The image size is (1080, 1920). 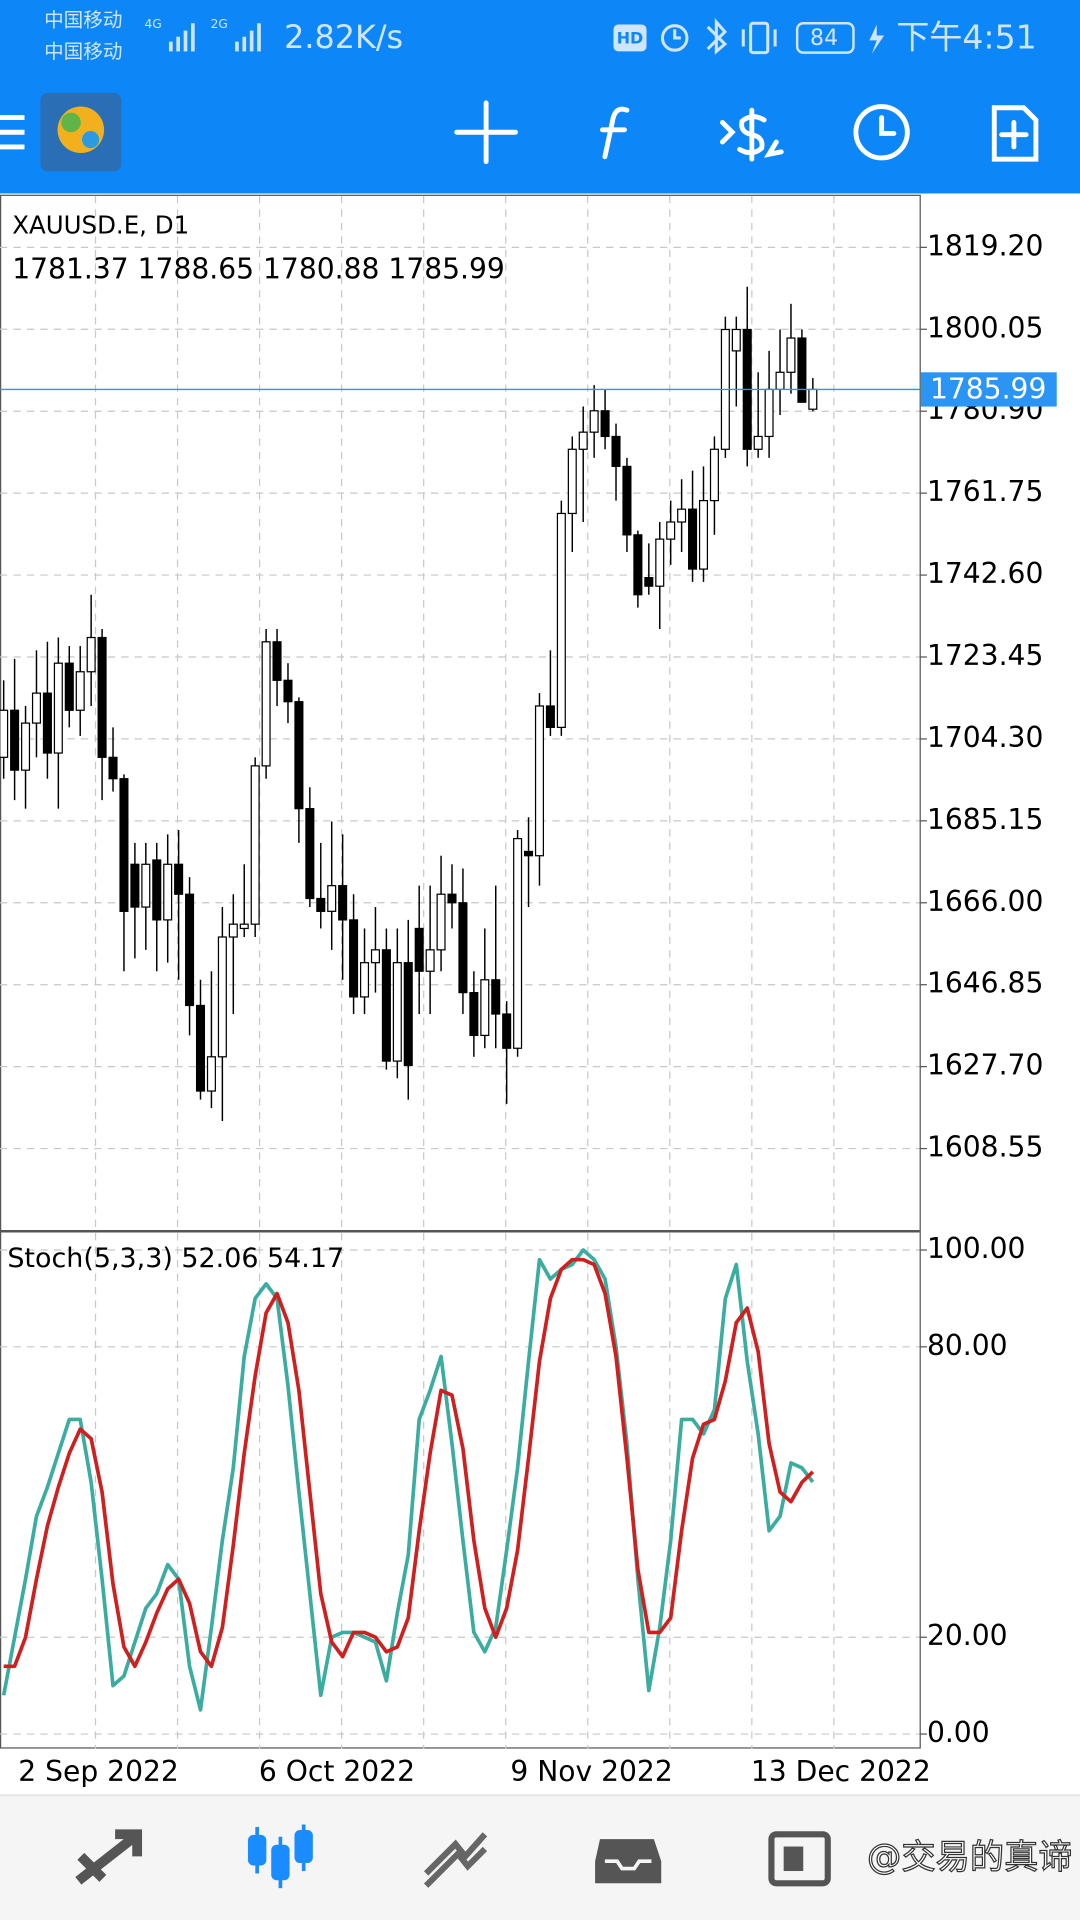 What do you see at coordinates (985, 245) in the screenshot?
I see `y-tick-label: 1819.20` at bounding box center [985, 245].